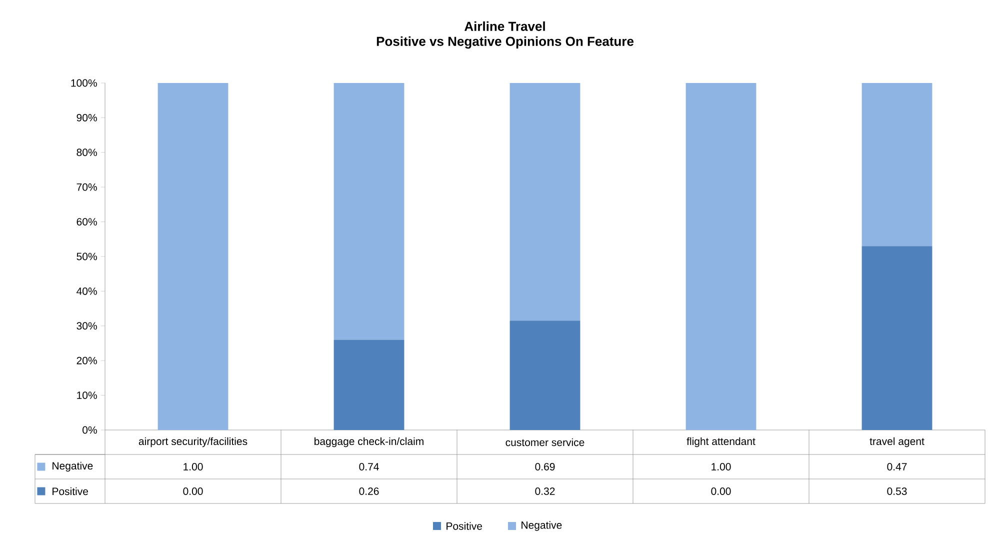 The width and height of the screenshot is (994, 548). I want to click on x-tick-label: airport security/facilities, so click(193, 442).